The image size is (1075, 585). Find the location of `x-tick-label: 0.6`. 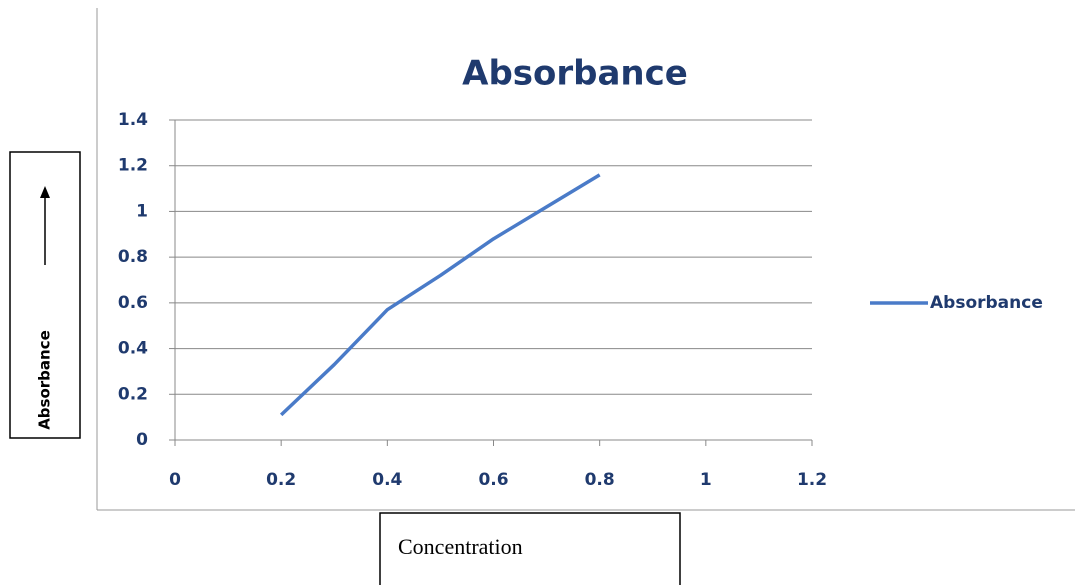

x-tick-label: 0.6 is located at coordinates (493, 480).